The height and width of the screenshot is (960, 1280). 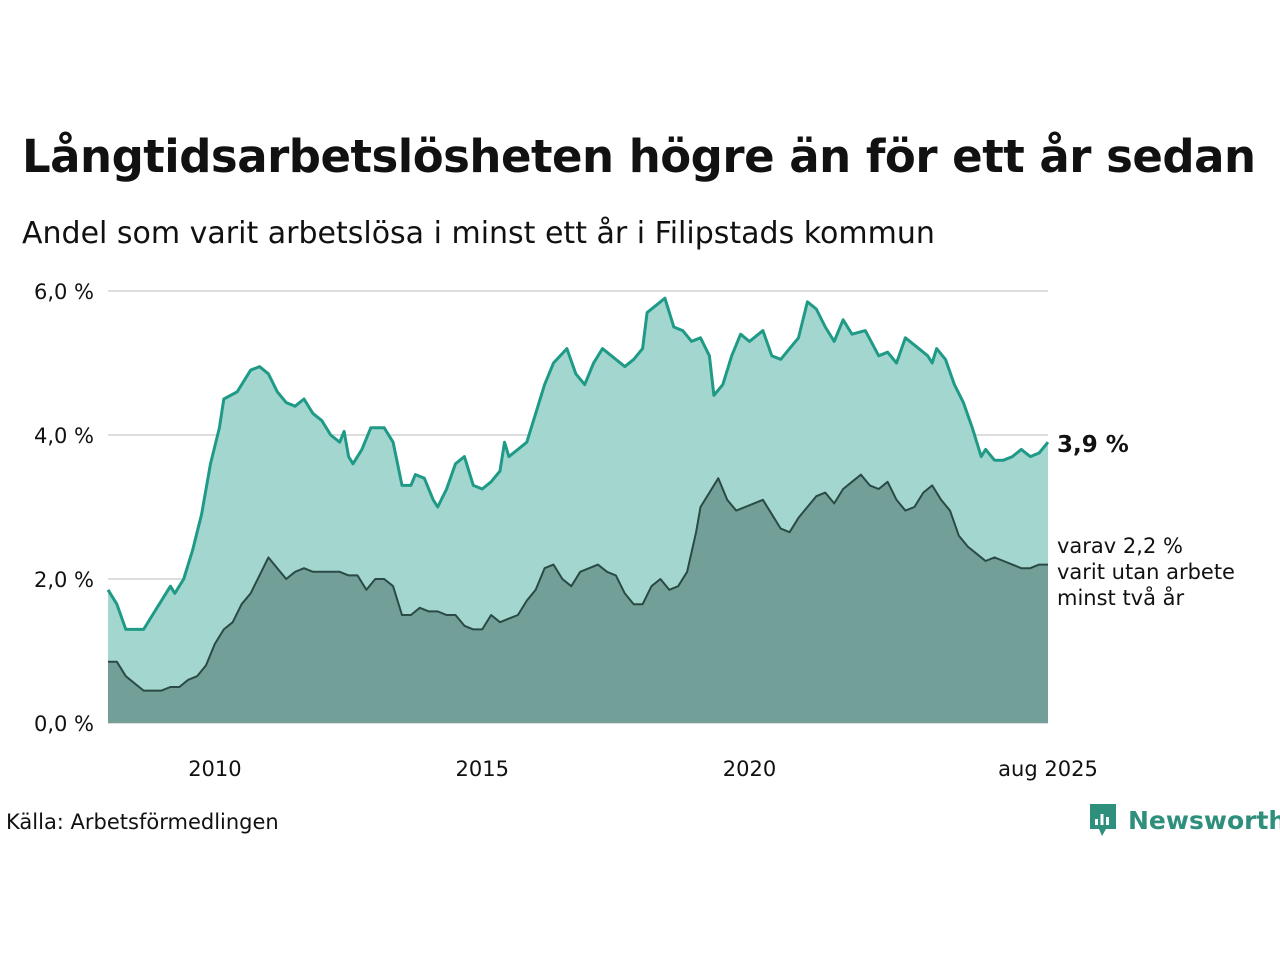 What do you see at coordinates (64, 292) in the screenshot?
I see `y-tick-label: 6,0 %` at bounding box center [64, 292].